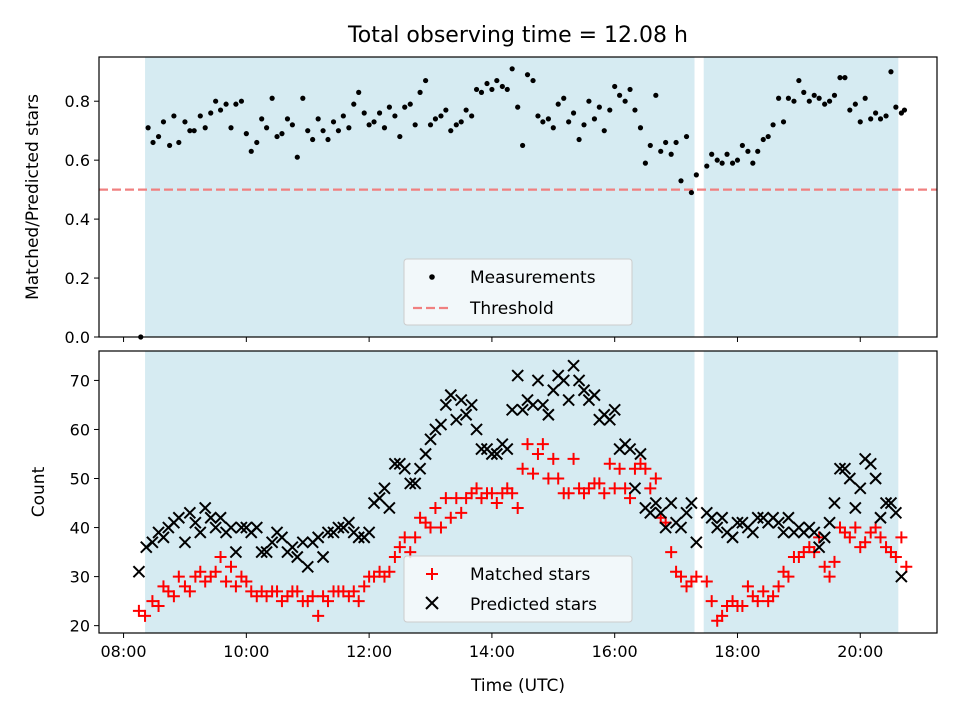 The width and height of the screenshot is (960, 720). I want to click on legend-measurements-label: Measurements, so click(533, 278).